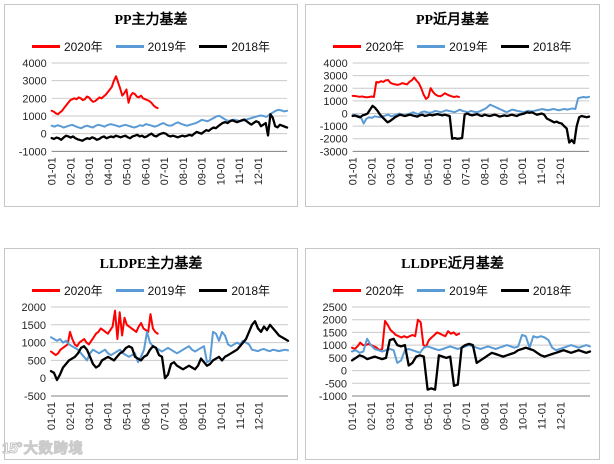 The height and width of the screenshot is (464, 614). Describe the element at coordinates (468, 290) in the screenshot. I see `legend-label: 2019年` at that location.